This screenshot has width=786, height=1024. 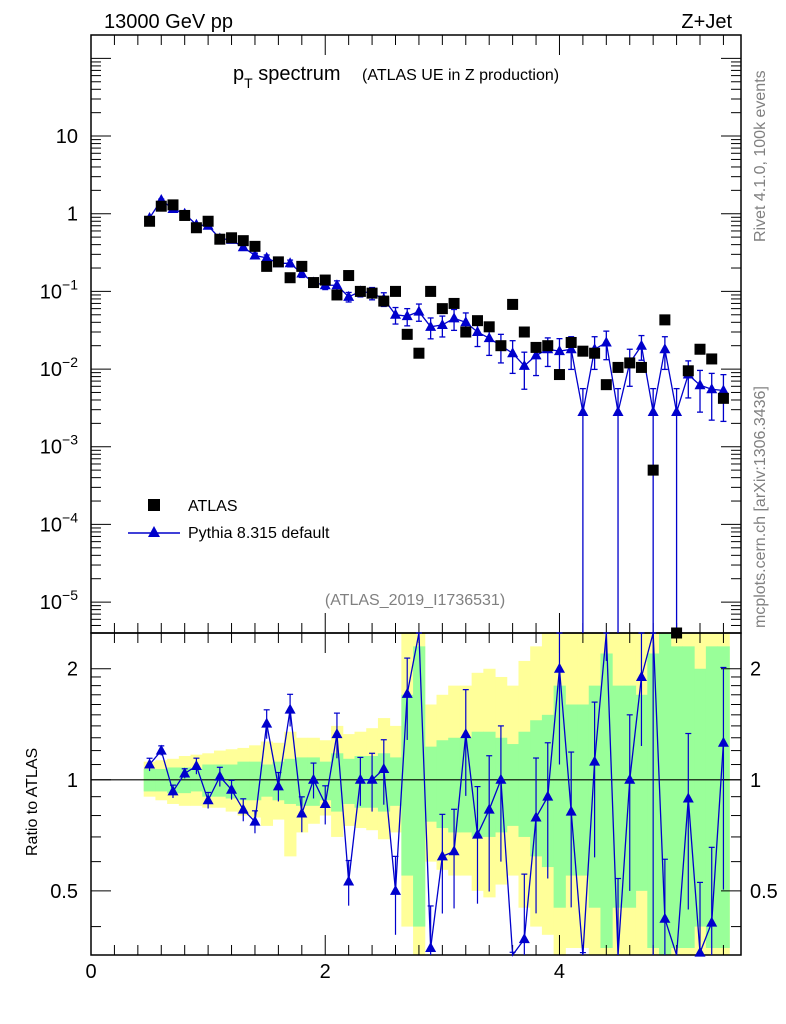 I want to click on ratio-tick-label: 1, so click(x=72, y=781).